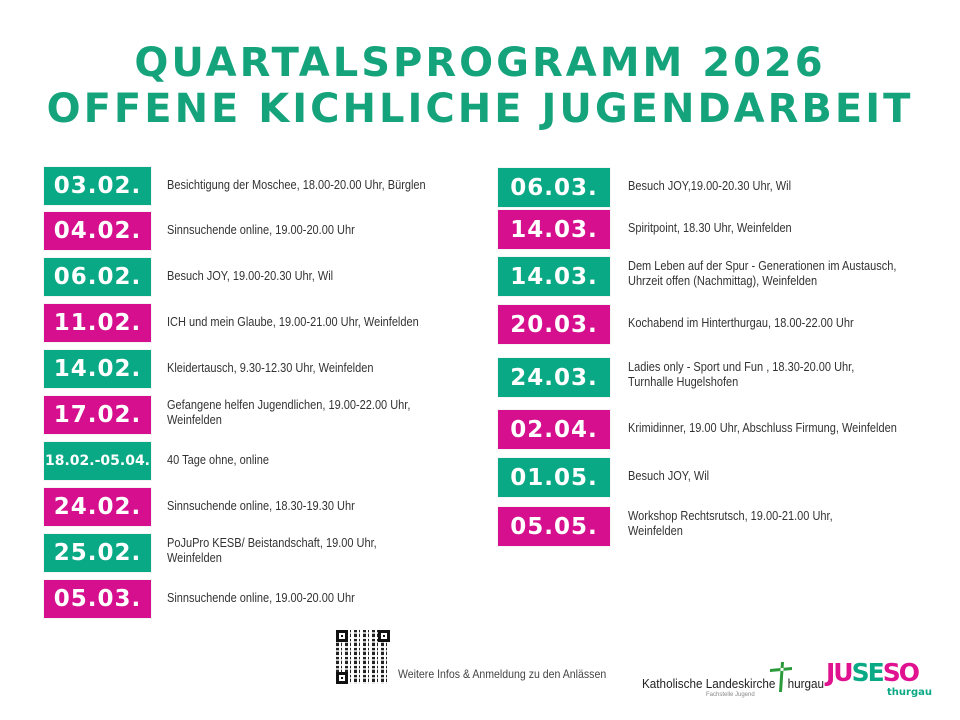  Describe the element at coordinates (97, 599) in the screenshot. I see `event-date-badge: 05.03.` at that location.